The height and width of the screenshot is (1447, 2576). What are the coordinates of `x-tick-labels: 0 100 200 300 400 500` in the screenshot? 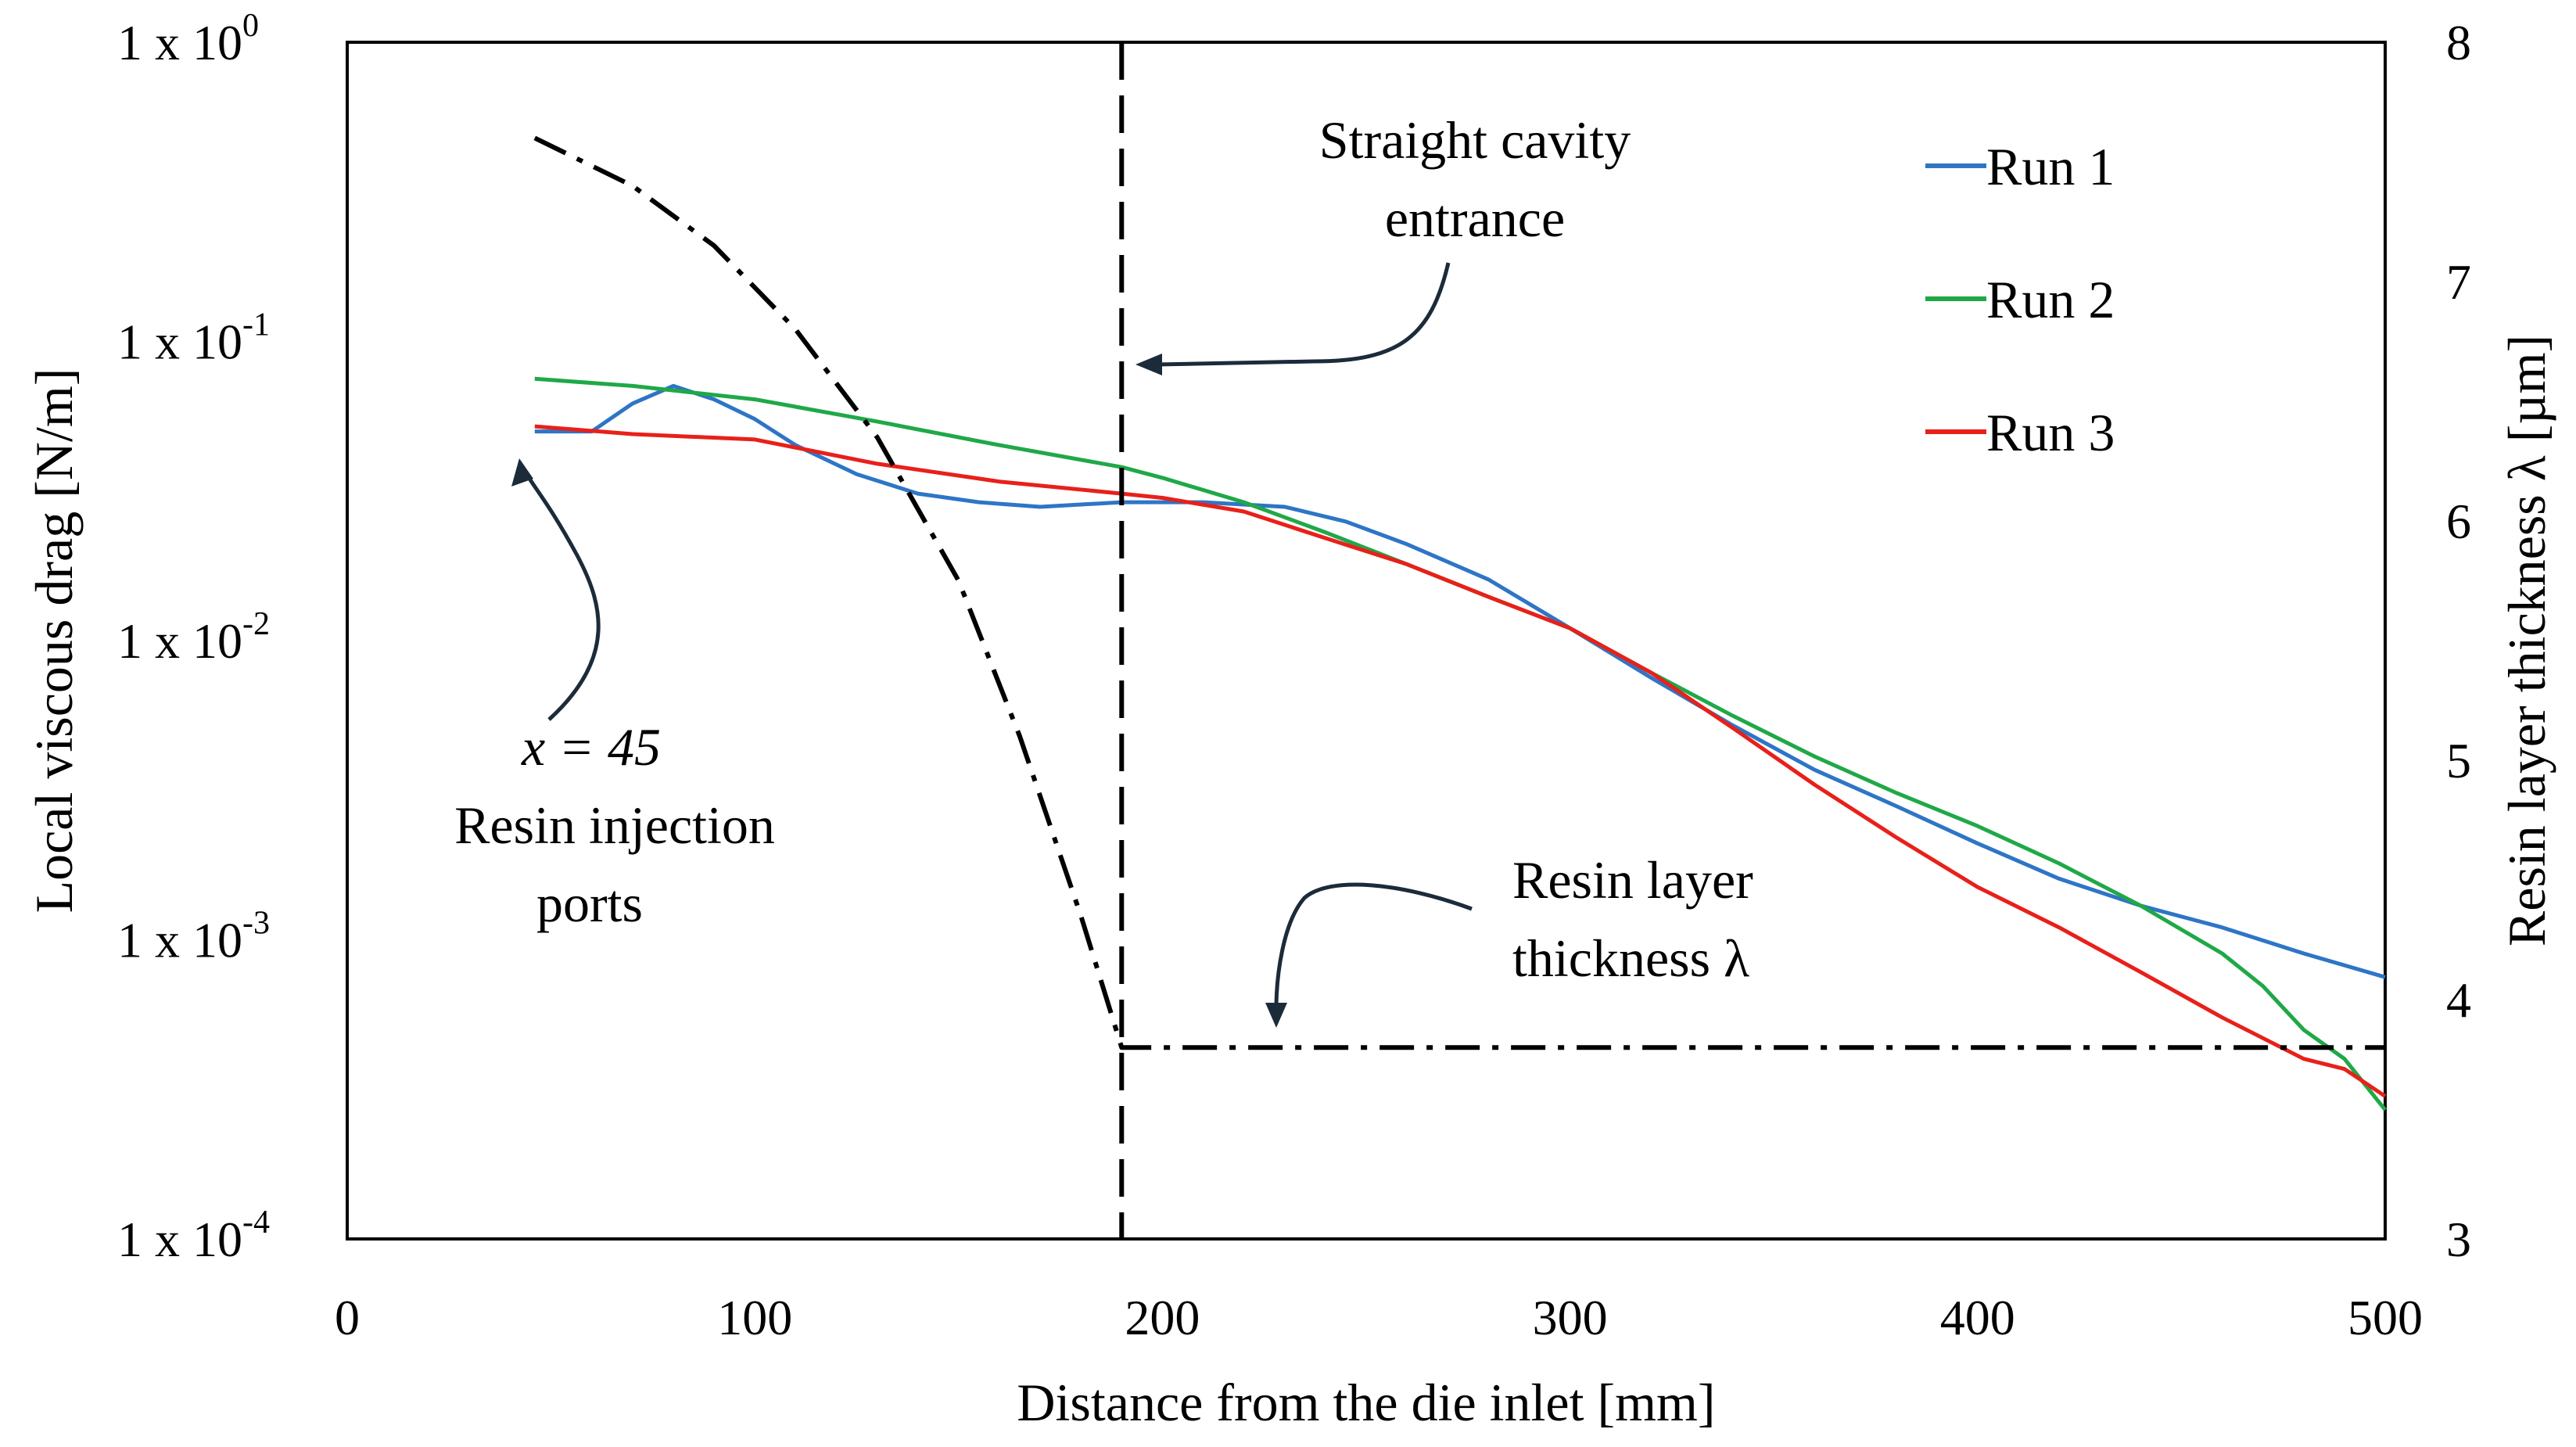 It's located at (1379, 1317).